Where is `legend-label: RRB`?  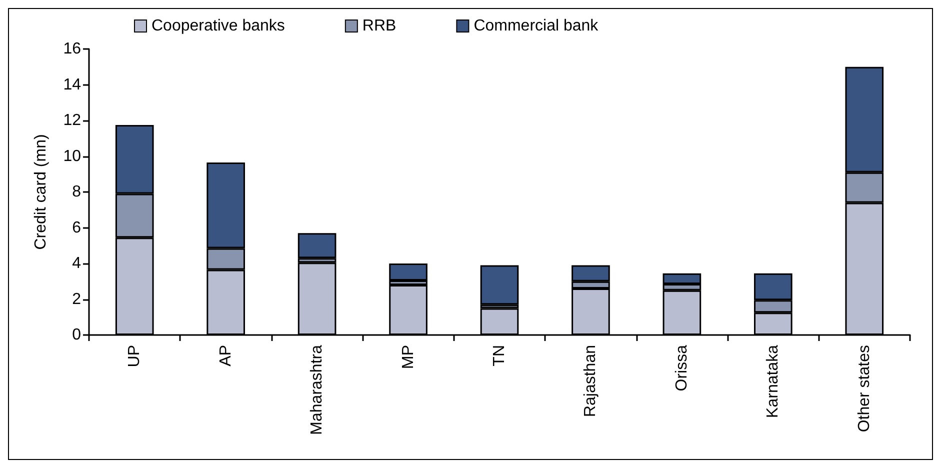
legend-label: RRB is located at coordinates (379, 26).